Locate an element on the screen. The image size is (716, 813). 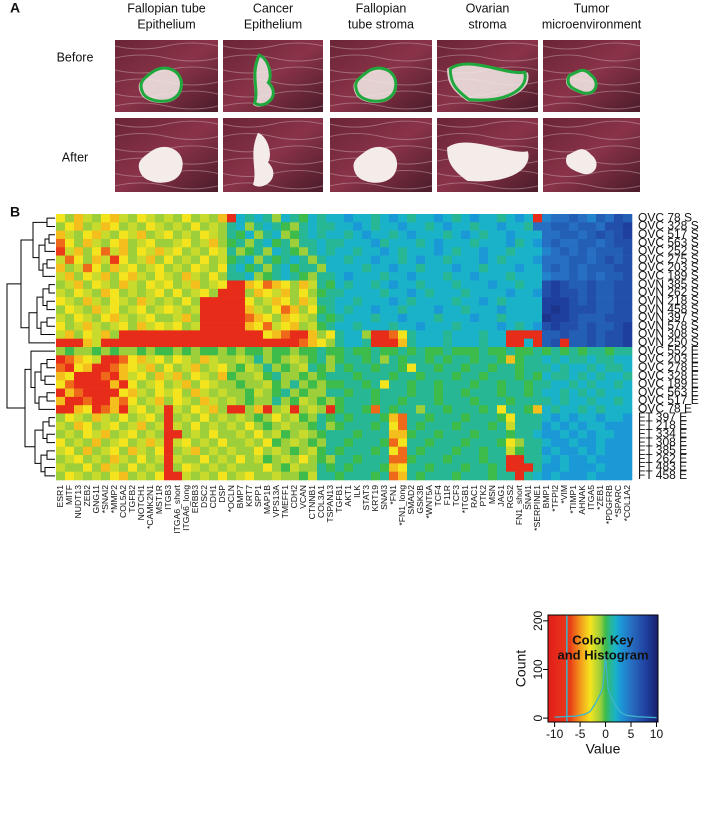
column-label: COL5A2 is located at coordinates (123, 501).